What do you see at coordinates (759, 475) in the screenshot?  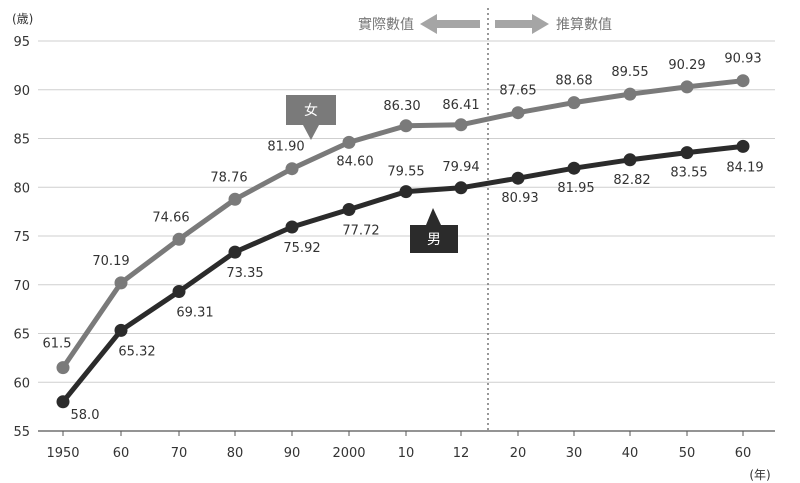 I see `x-unit-label: (年)` at bounding box center [759, 475].